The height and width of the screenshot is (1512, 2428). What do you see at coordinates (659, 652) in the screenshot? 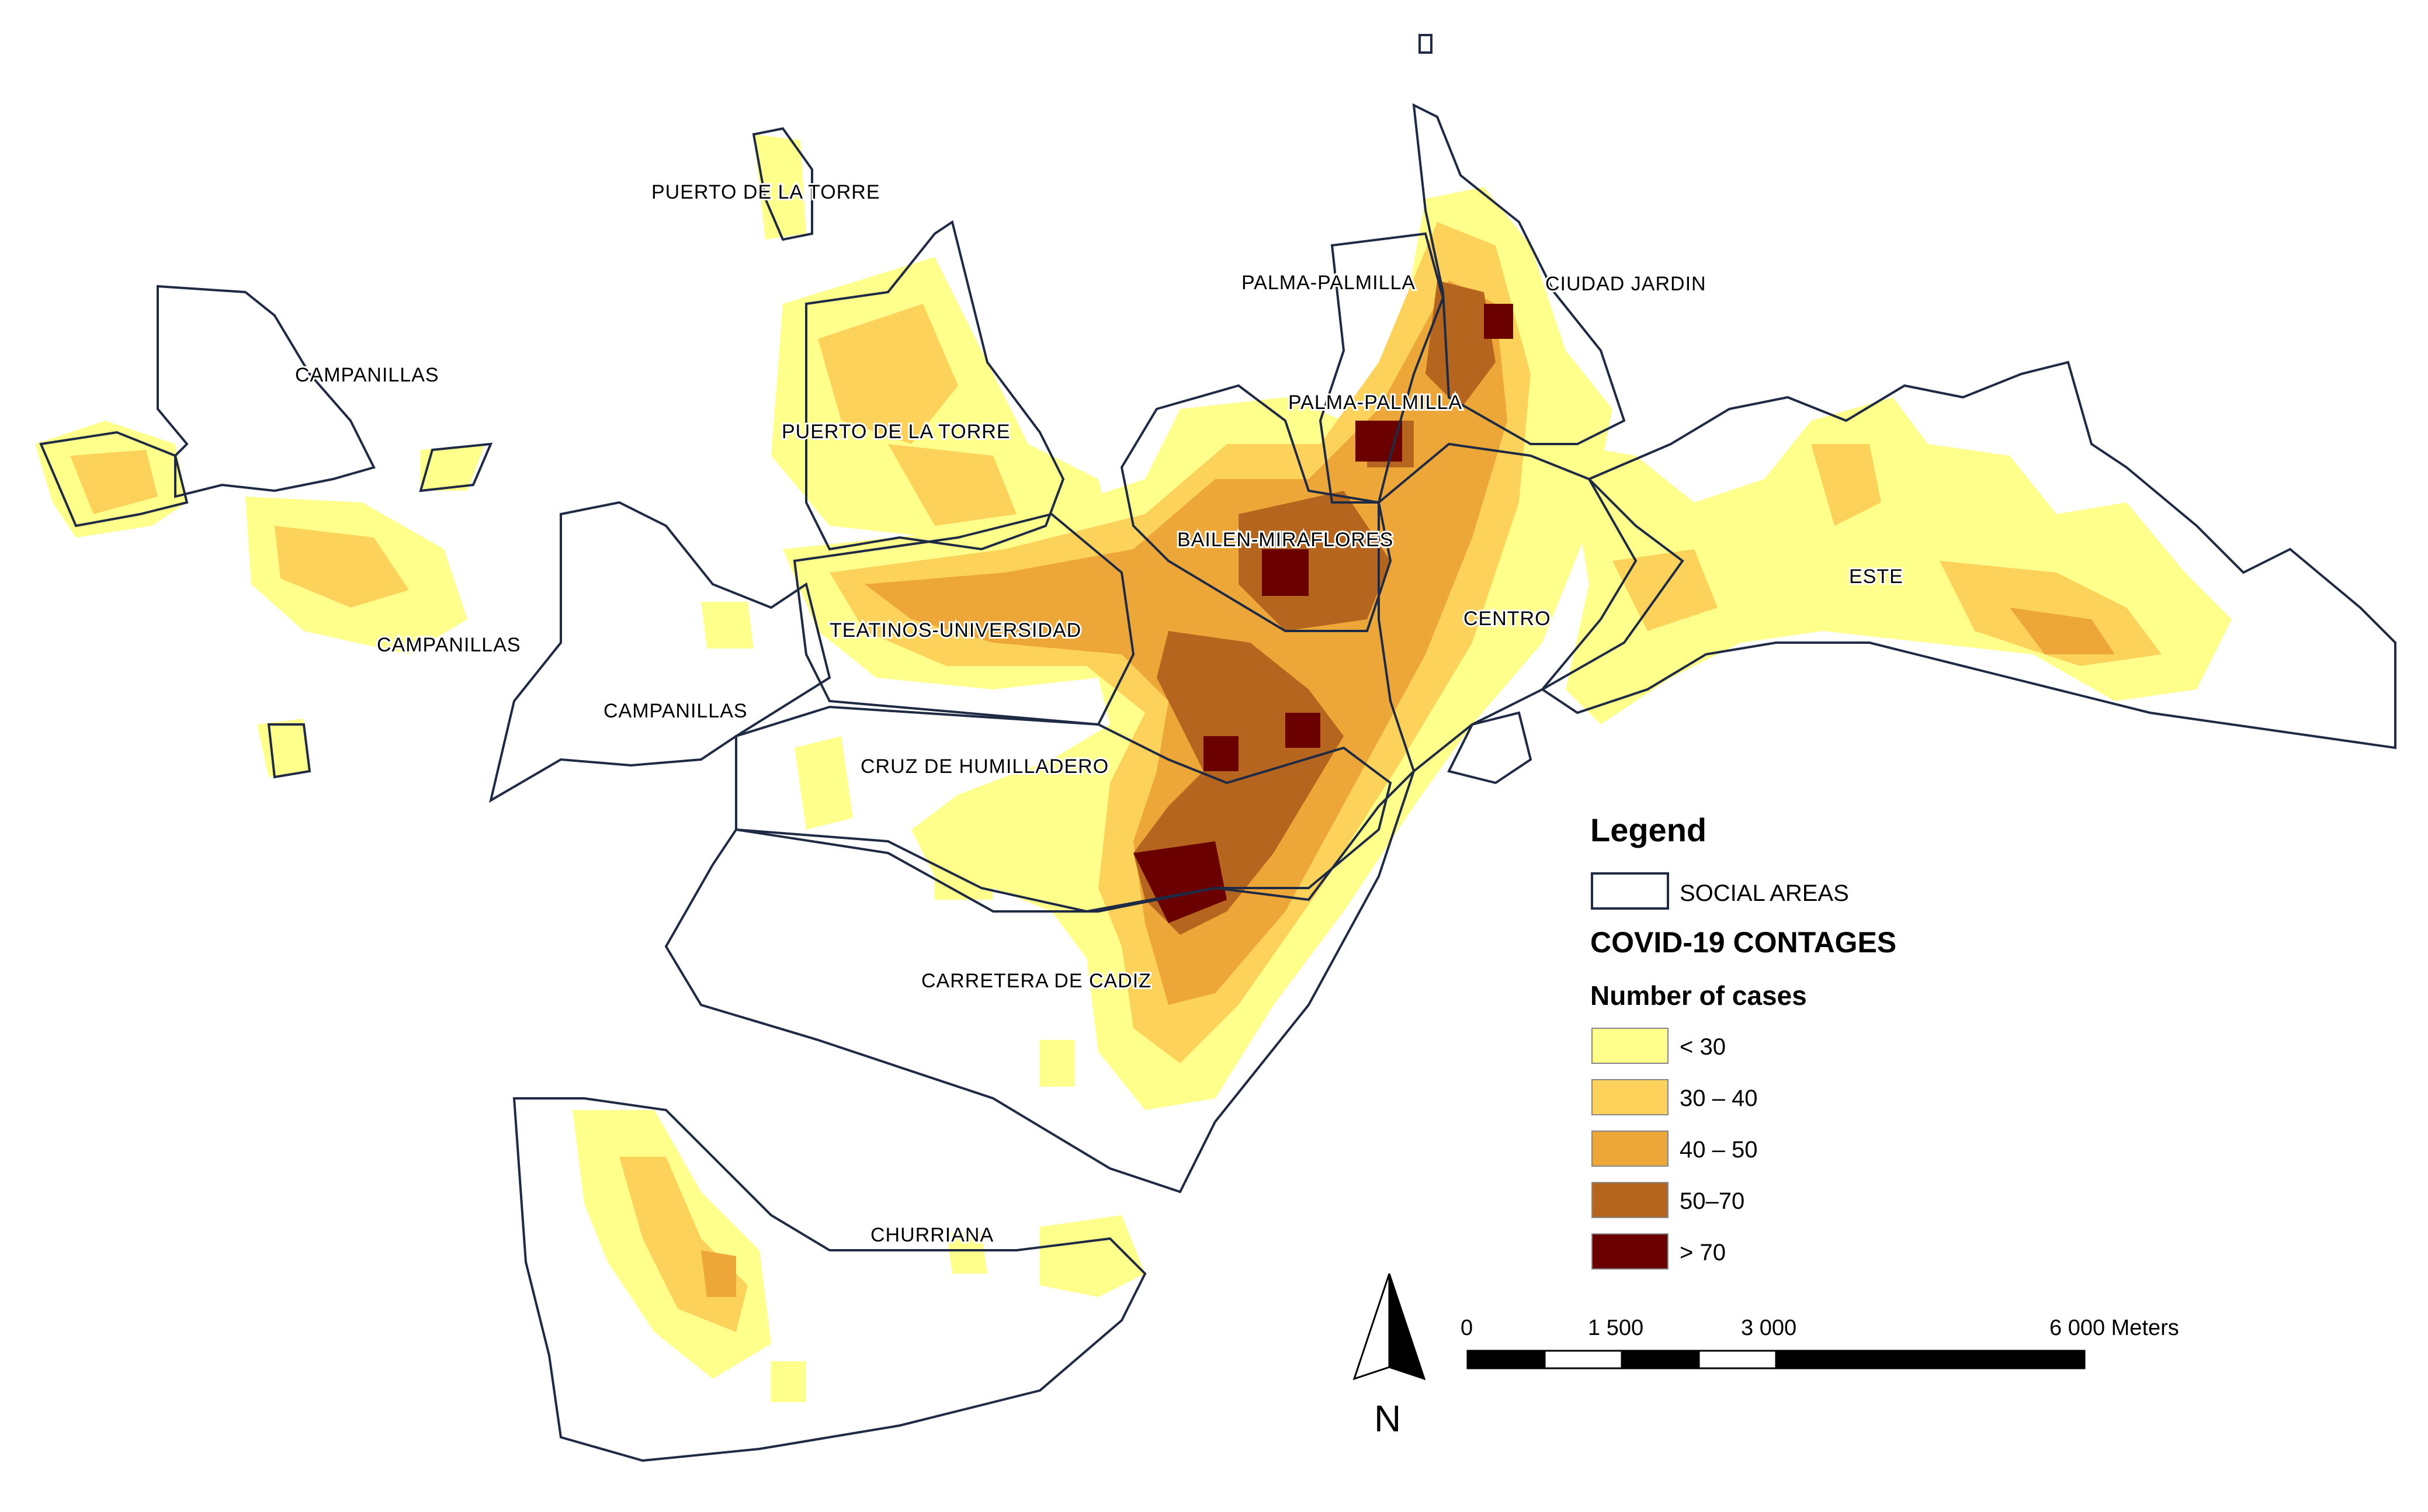
I see `campanillas-south-boundary` at bounding box center [659, 652].